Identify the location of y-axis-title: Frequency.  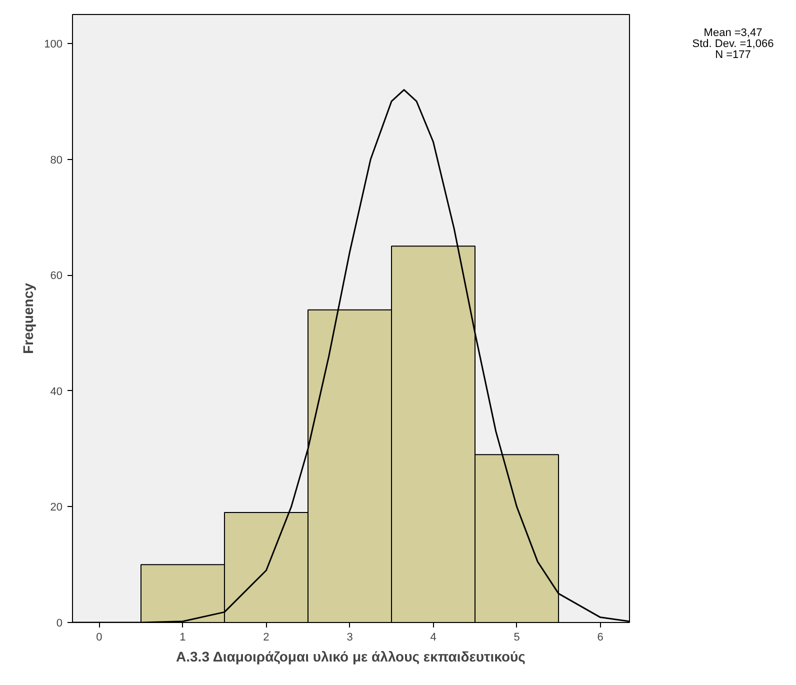
(28, 318).